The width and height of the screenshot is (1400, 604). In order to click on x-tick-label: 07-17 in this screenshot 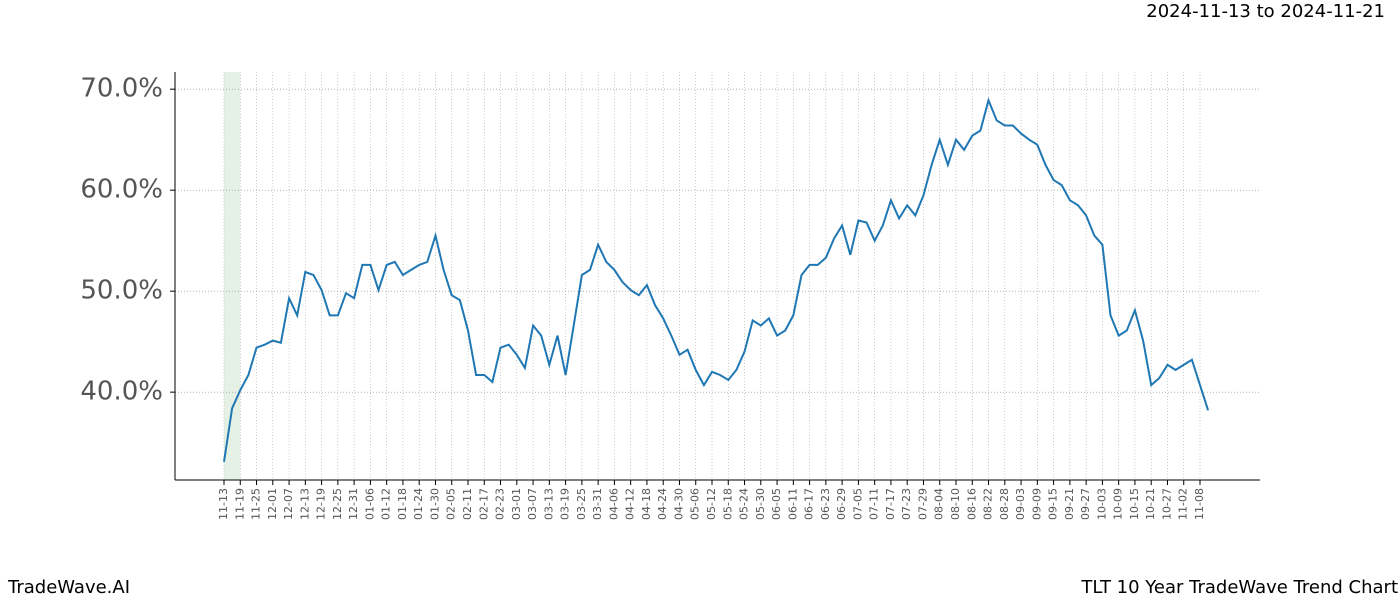, I will do `click(890, 504)`.